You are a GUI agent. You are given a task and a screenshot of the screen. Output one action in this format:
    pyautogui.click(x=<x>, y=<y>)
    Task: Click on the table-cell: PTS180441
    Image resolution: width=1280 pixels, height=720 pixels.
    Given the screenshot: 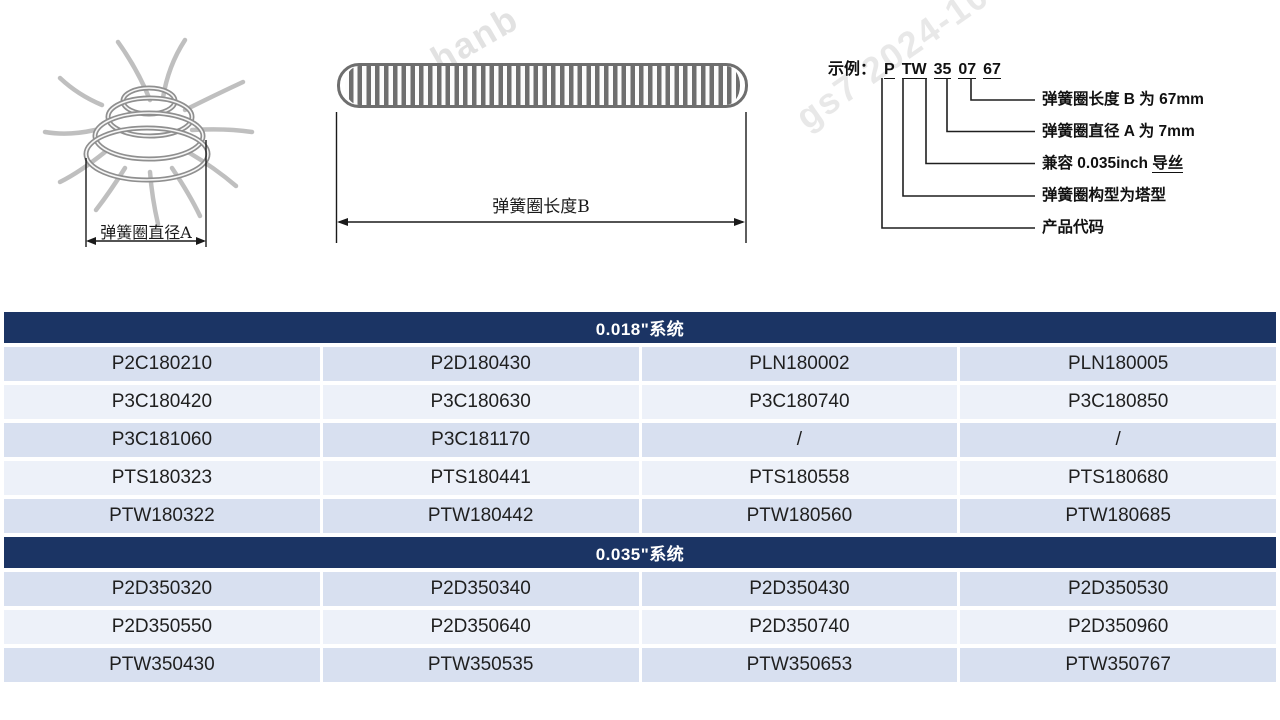 What is the action you would take?
    pyautogui.click(x=480, y=478)
    